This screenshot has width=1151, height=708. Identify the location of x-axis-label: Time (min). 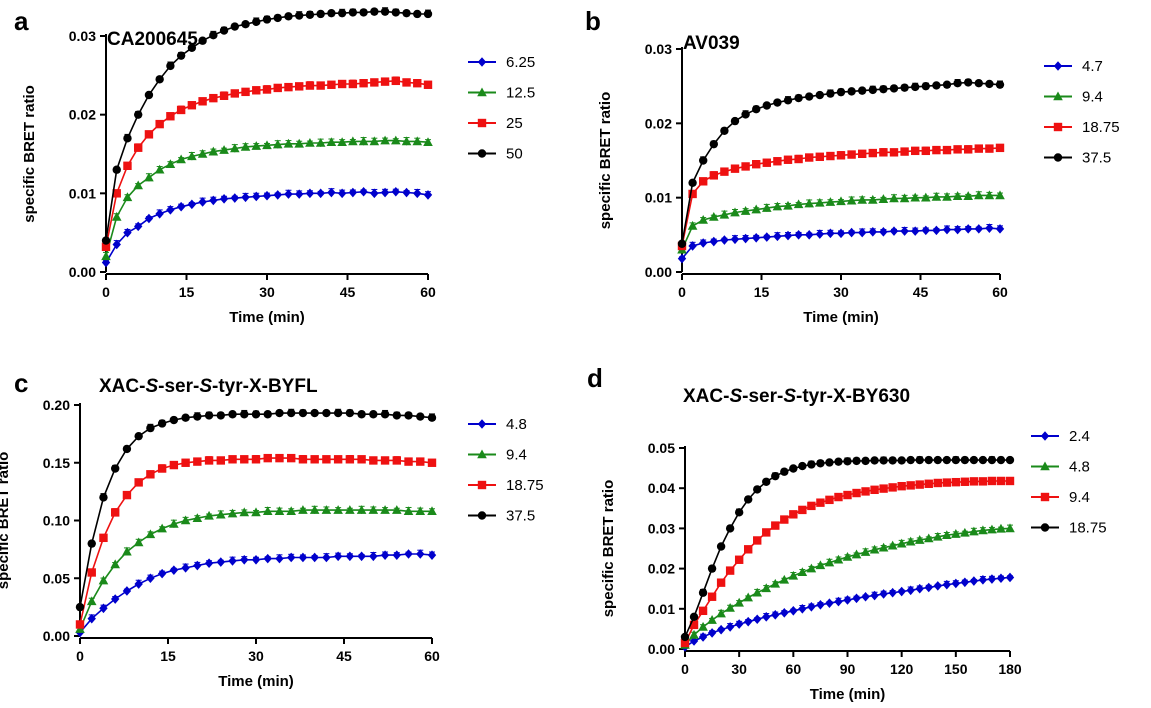
(267, 317).